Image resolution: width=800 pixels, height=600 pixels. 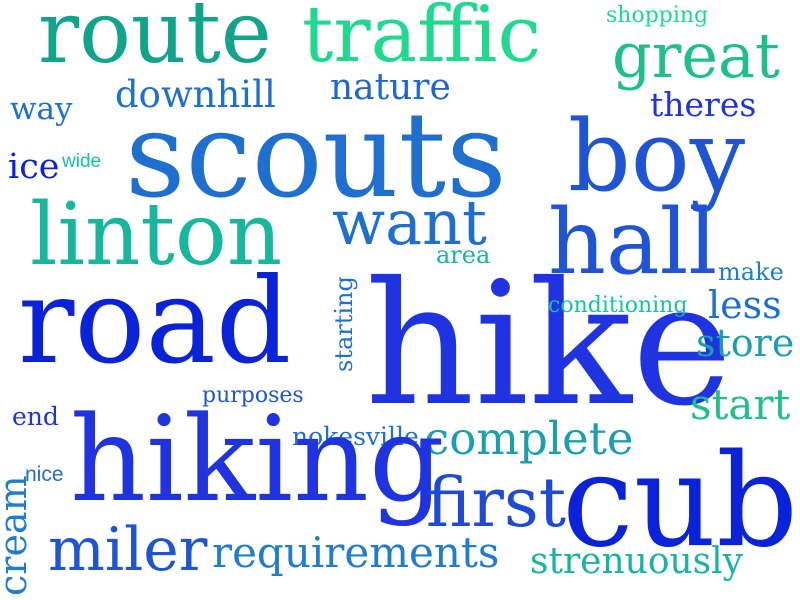 I want to click on word-nice: nice, so click(x=44, y=474).